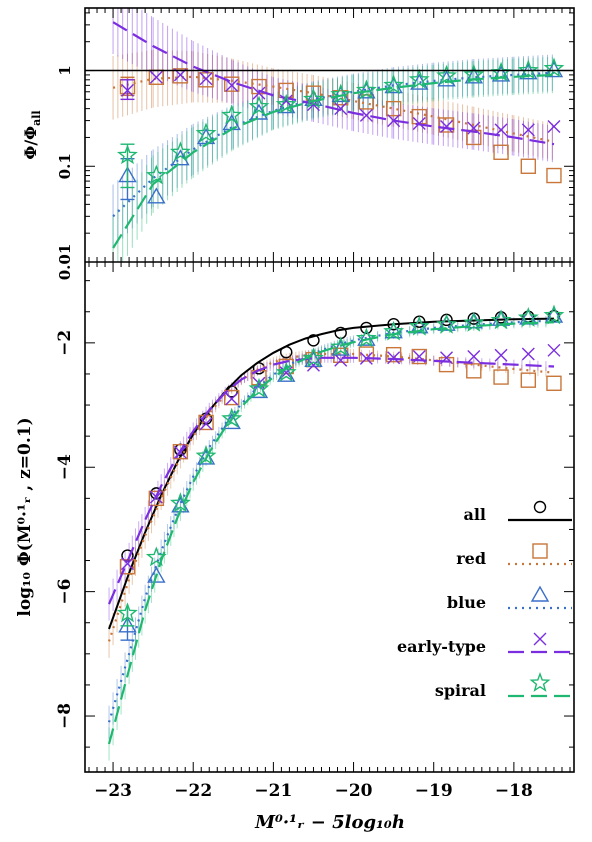 The height and width of the screenshot is (842, 592). I want to click on legend-label-blue: blue, so click(466, 602).